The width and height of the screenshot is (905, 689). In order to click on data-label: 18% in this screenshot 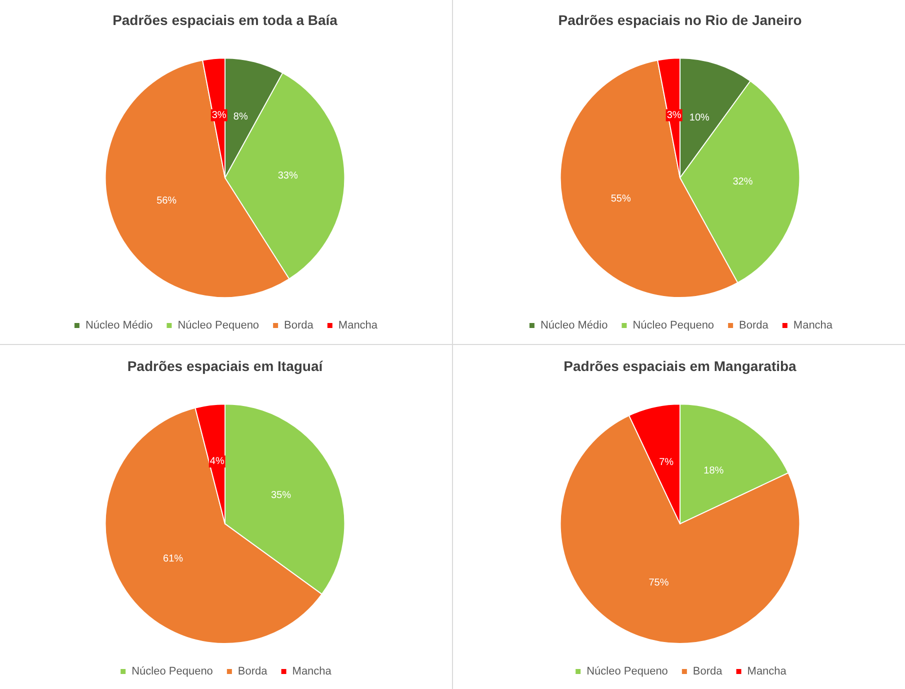, I will do `click(714, 470)`.